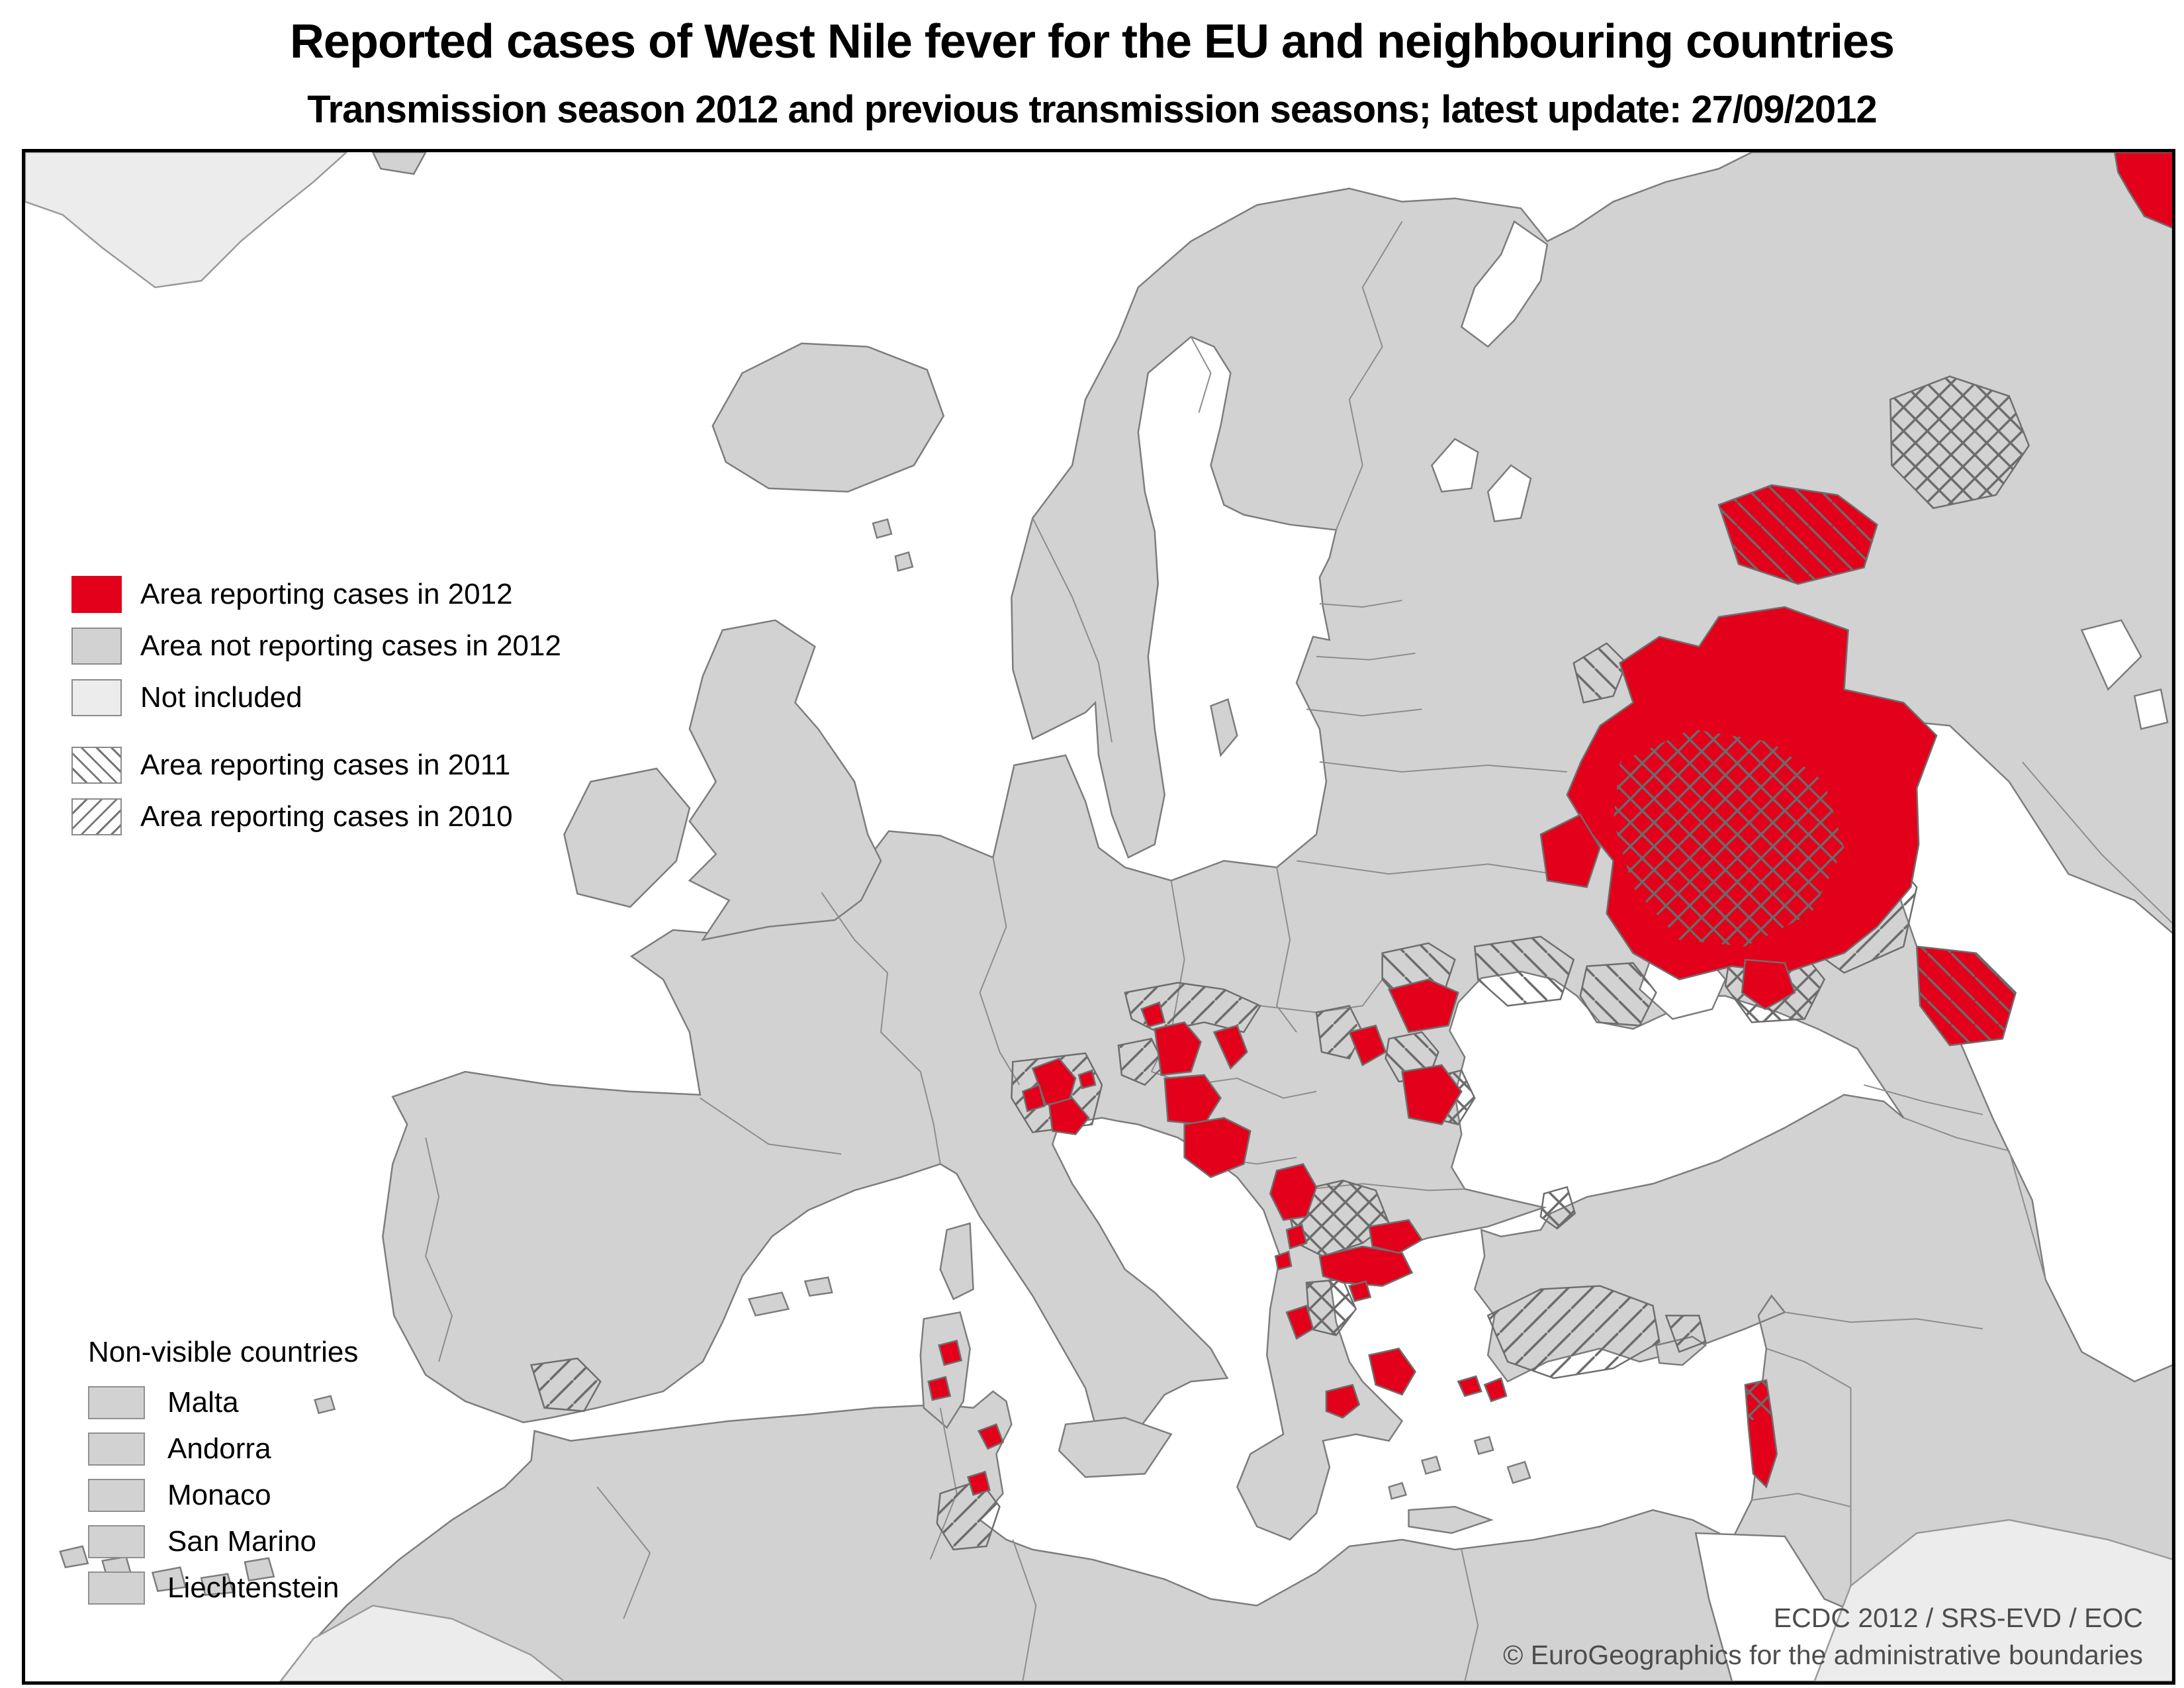  What do you see at coordinates (116, 1541) in the screenshot?
I see `non-visible-swatch-san-marino` at bounding box center [116, 1541].